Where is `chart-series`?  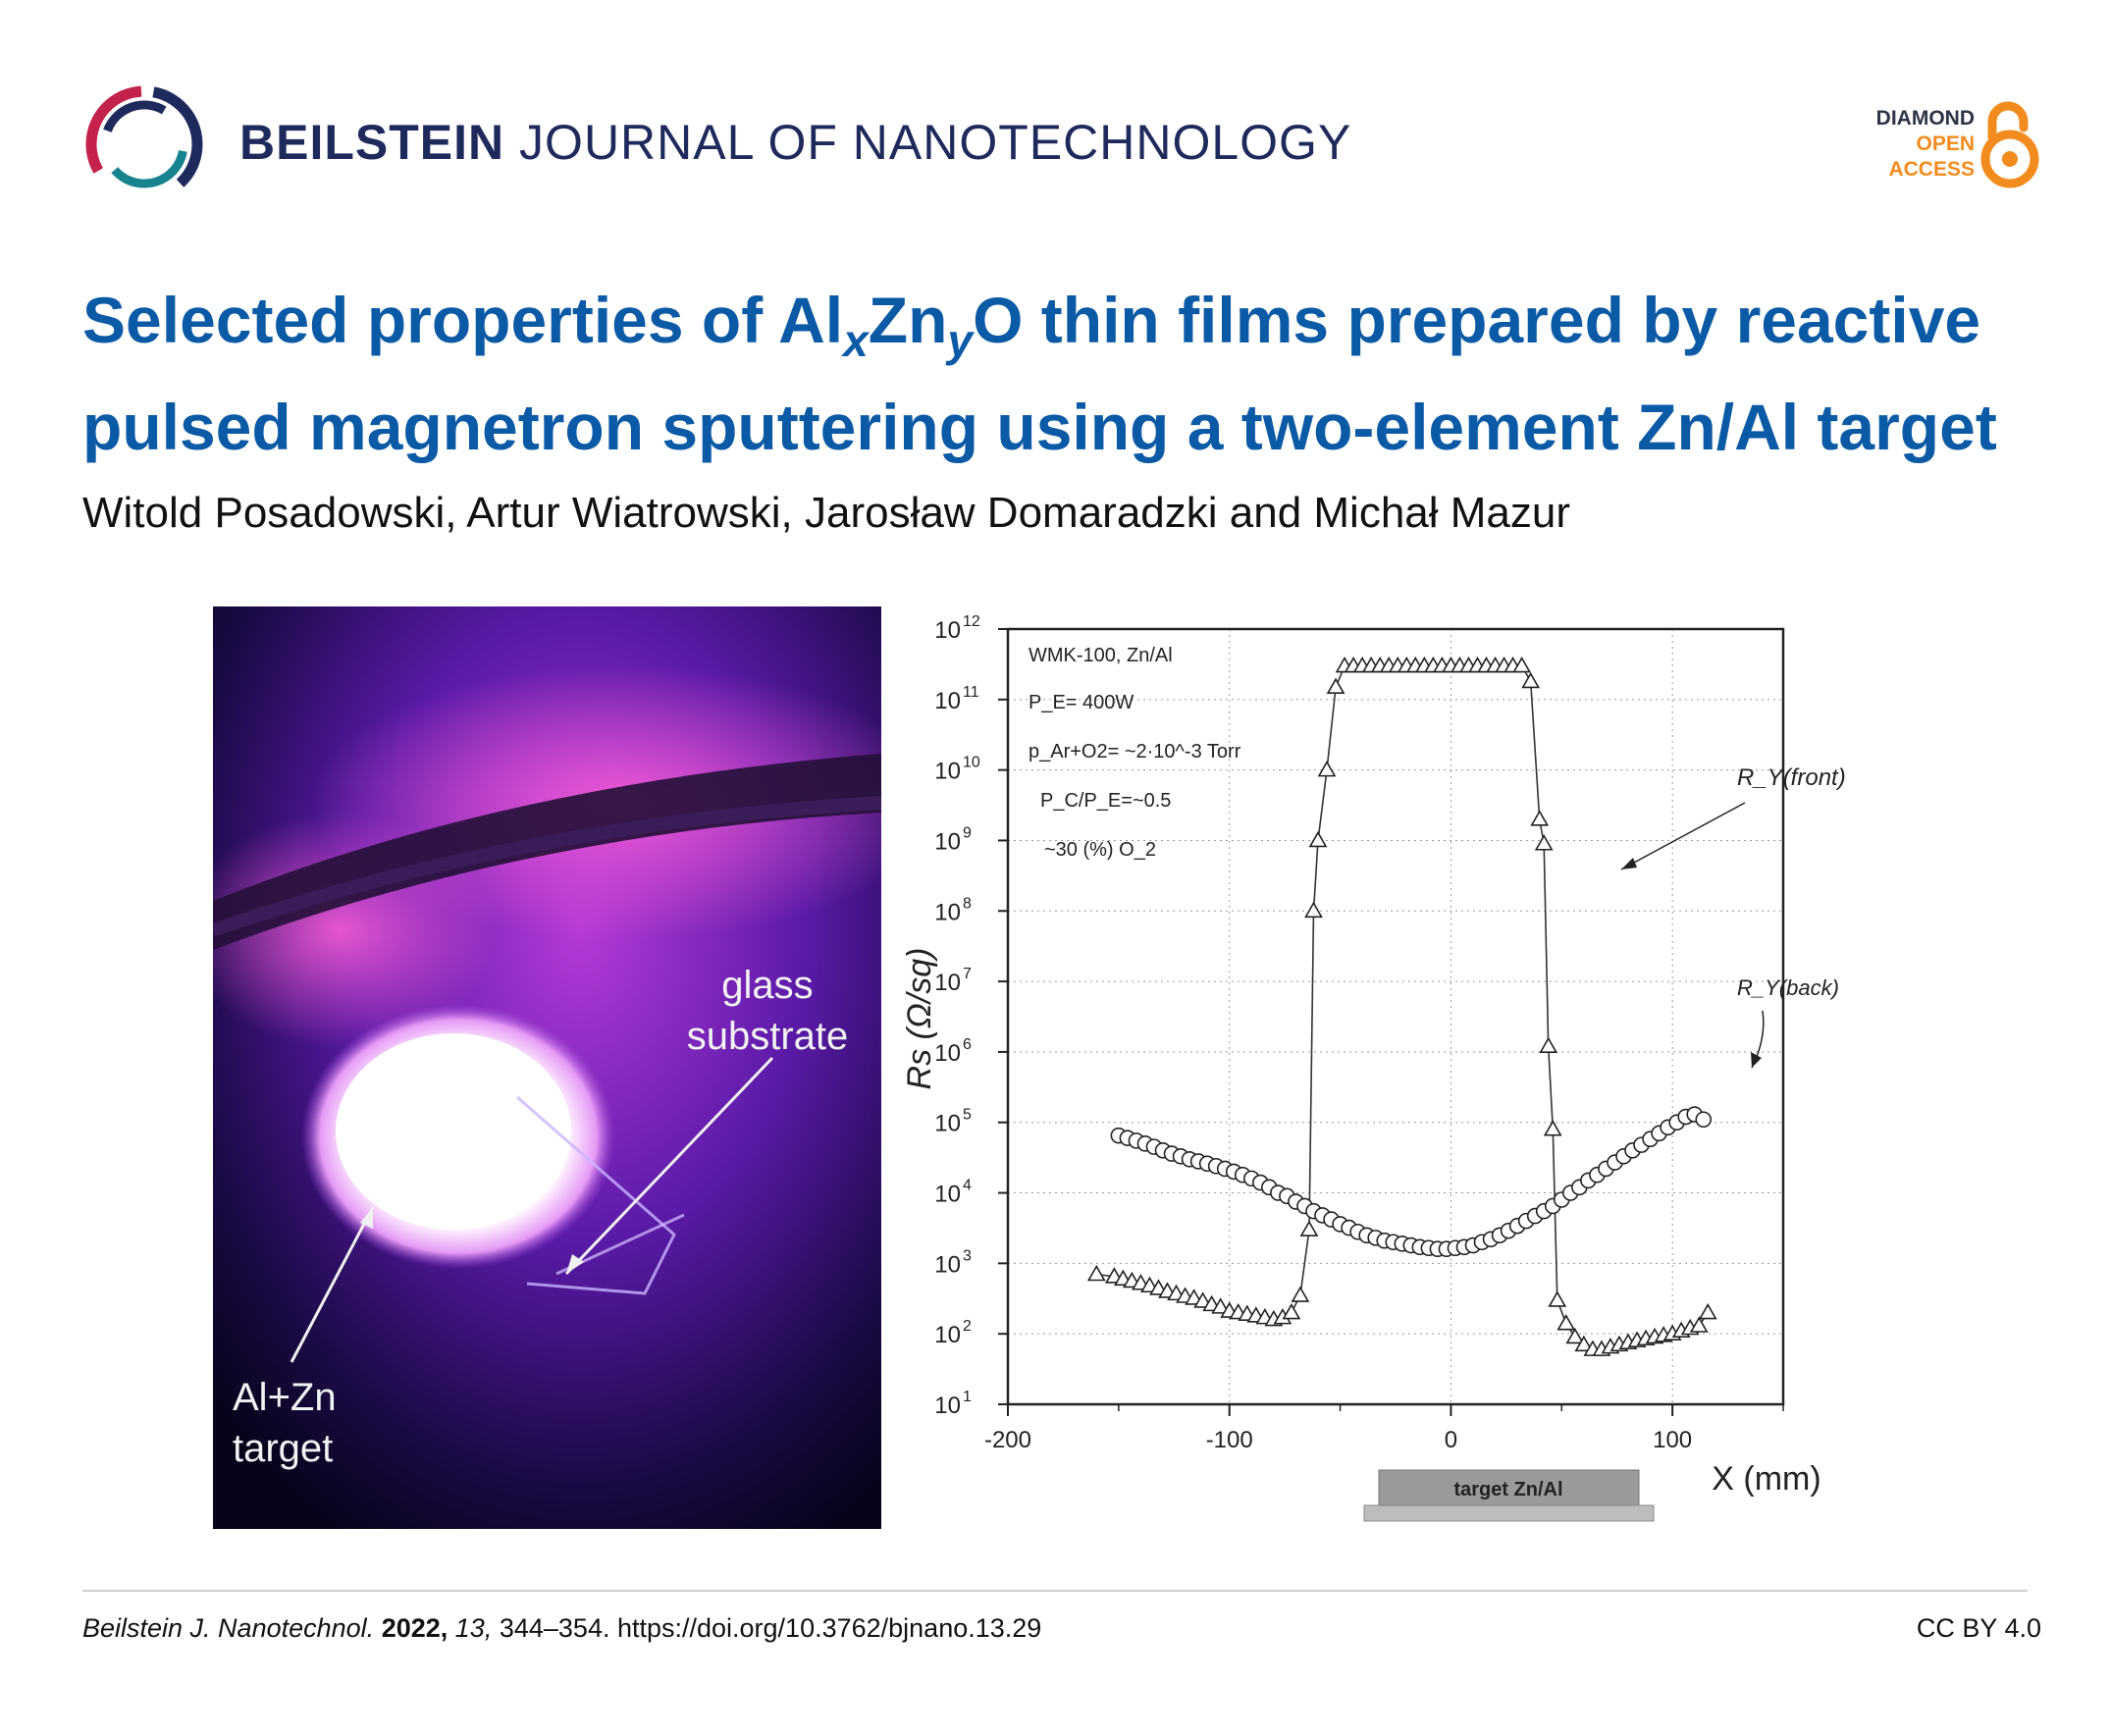 chart-series is located at coordinates (1401, 1006).